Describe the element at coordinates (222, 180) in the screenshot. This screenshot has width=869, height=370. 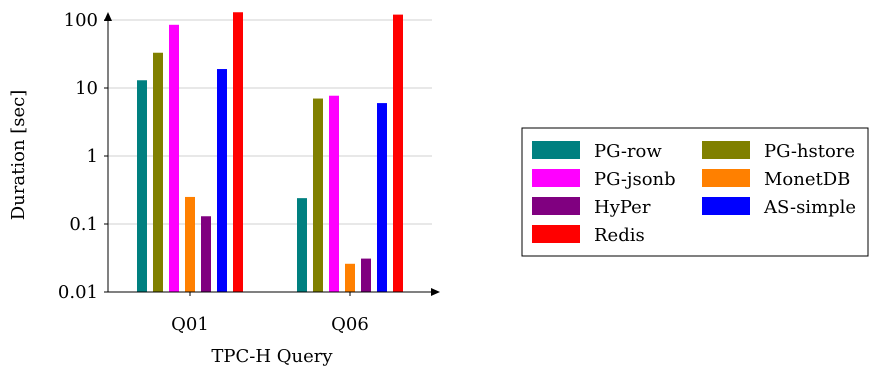
I see `bar-q01-as-simple` at that location.